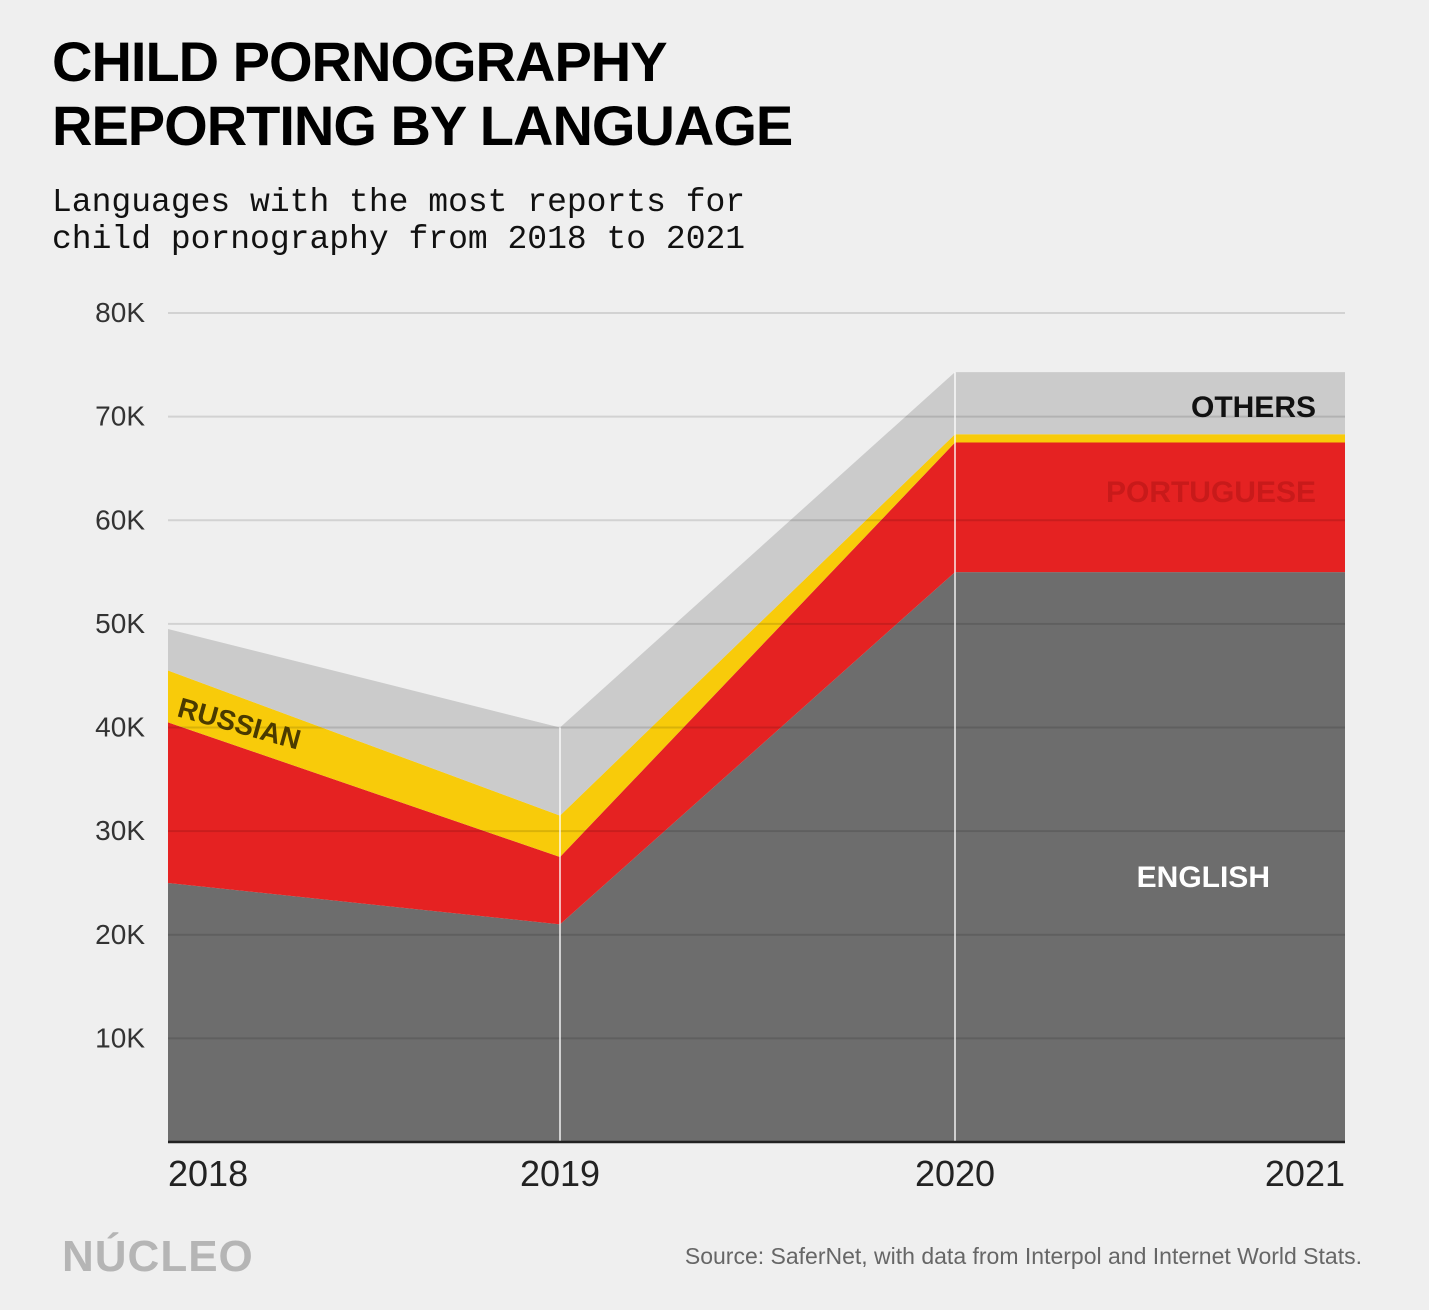 Image resolution: width=1429 pixels, height=1310 pixels. I want to click on x-tick-label-2018: 2018, so click(208, 1173).